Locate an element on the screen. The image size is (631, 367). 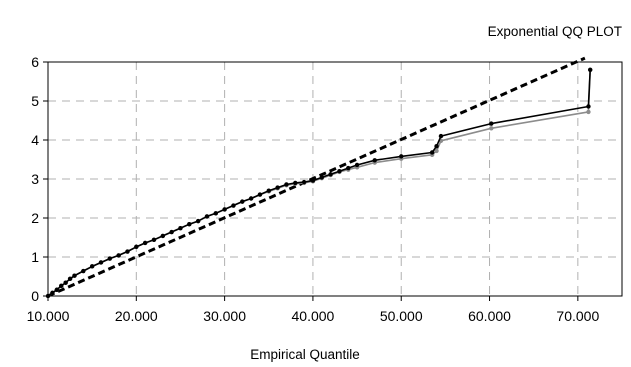
x-tick-label: 40.000 is located at coordinates (313, 316).